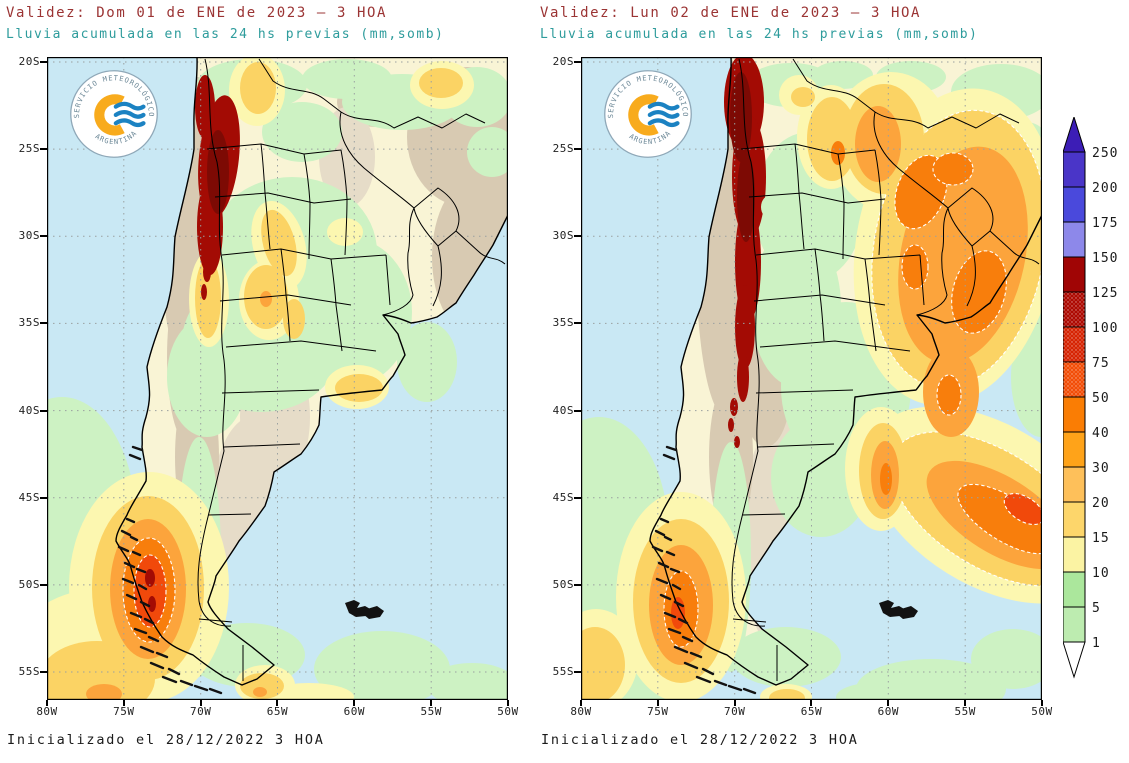  I want to click on colorbar-svg: 250 200 175 150 125 100 75 50 40 30 20 15 10 5 1, so click(1090, 397).